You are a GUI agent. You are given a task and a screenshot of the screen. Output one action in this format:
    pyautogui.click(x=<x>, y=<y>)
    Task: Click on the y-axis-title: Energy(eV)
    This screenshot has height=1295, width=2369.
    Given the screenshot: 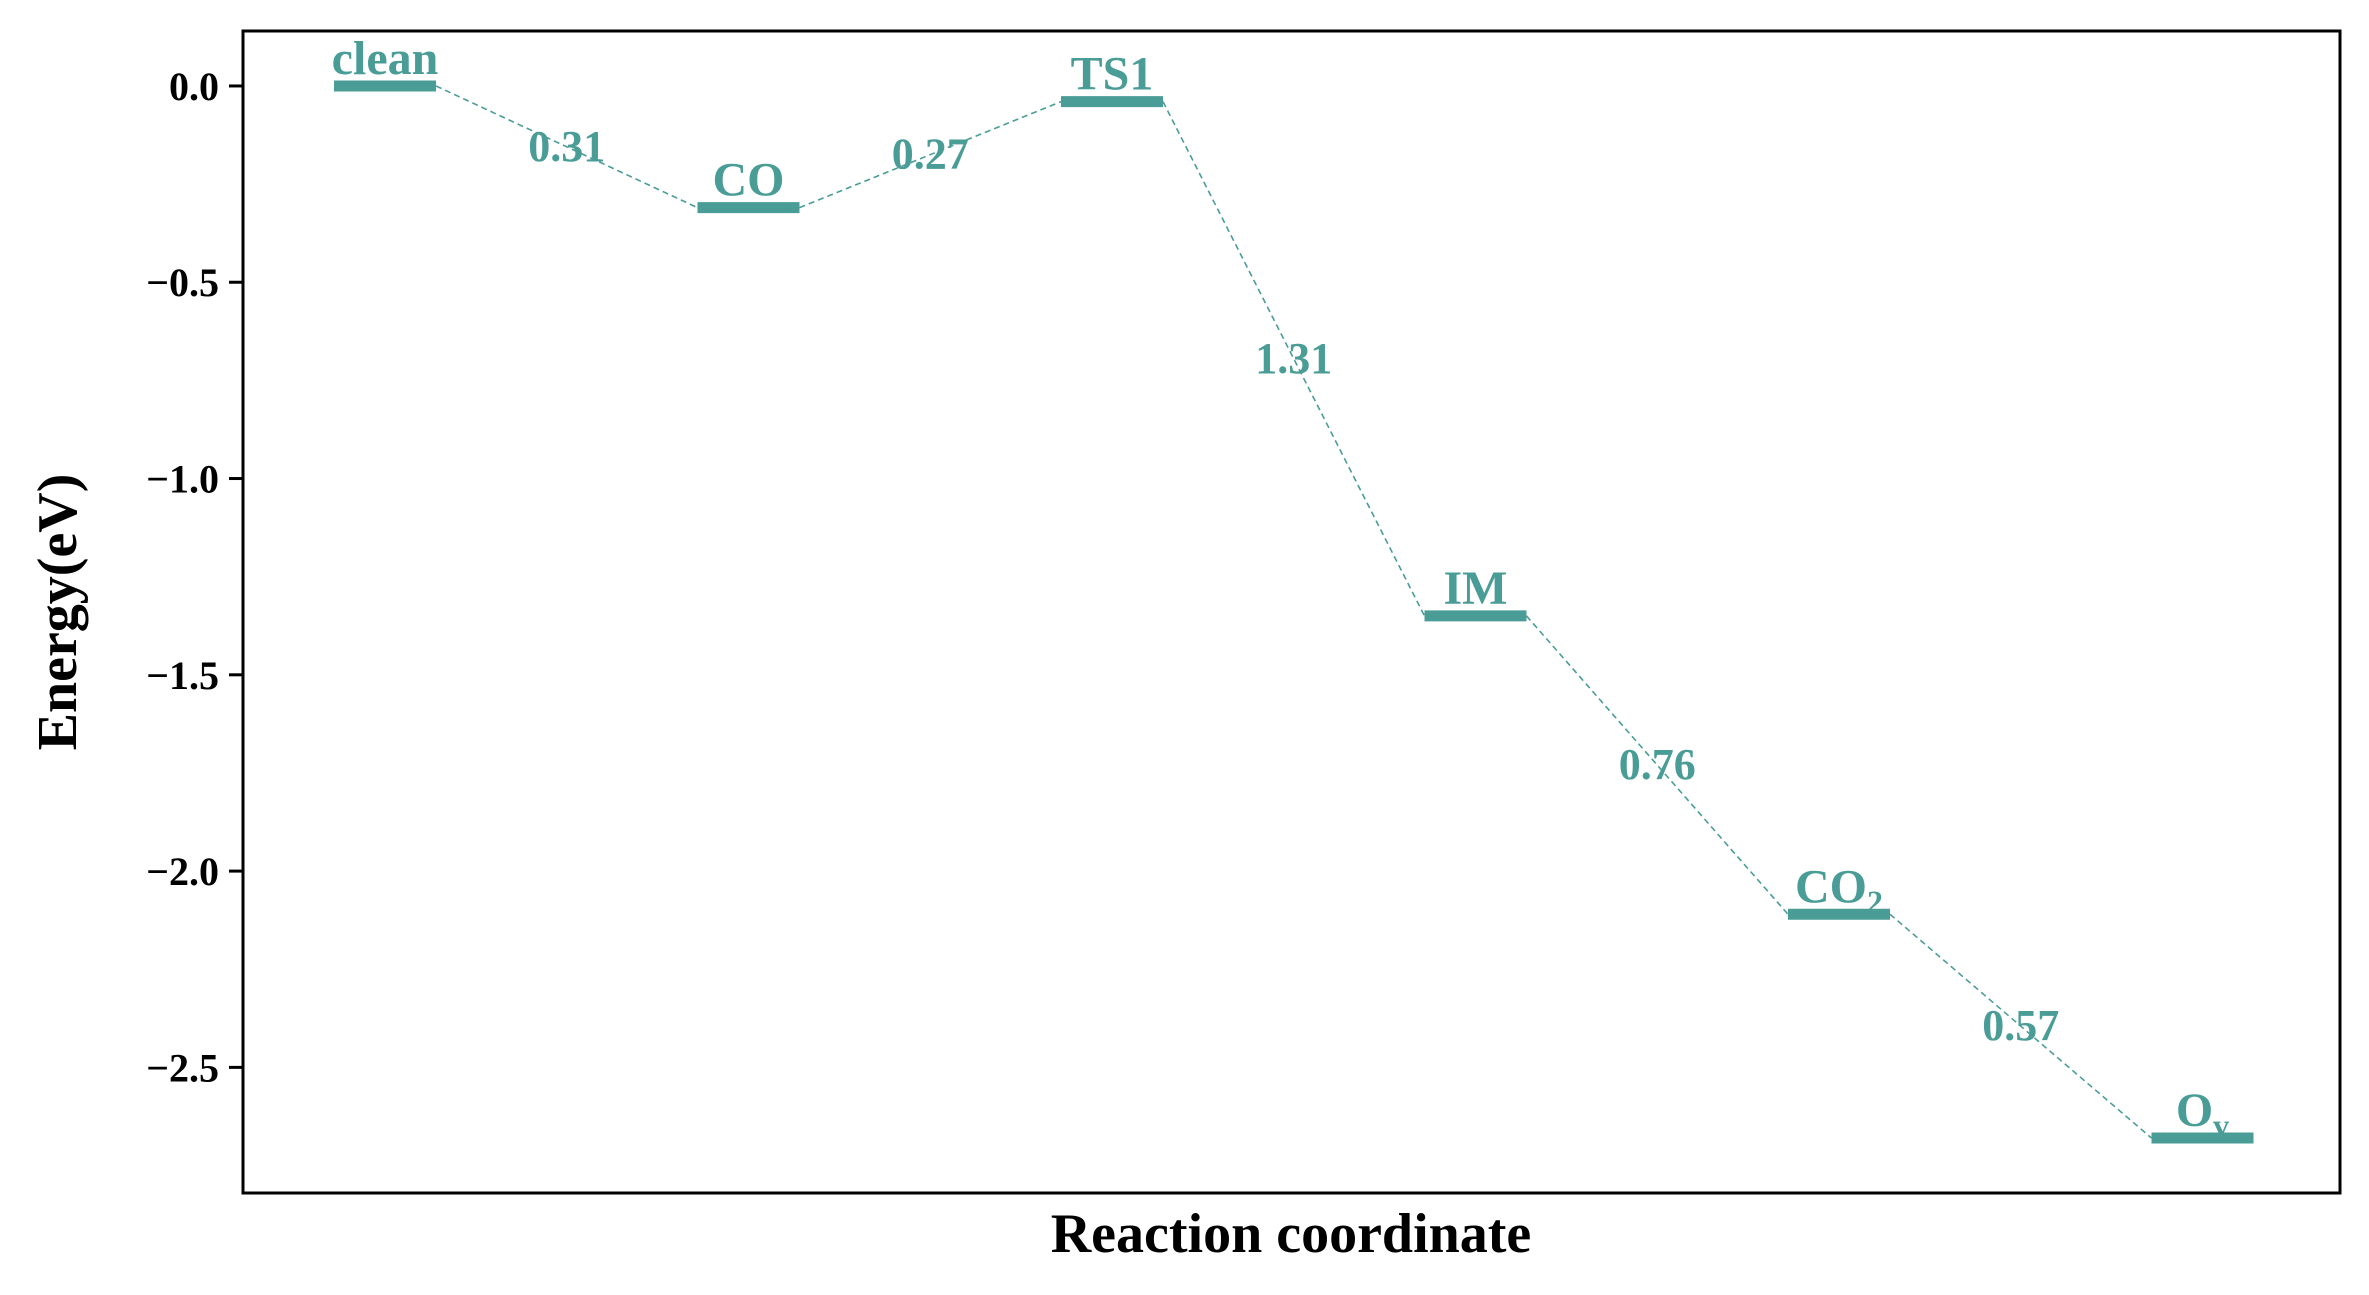 What is the action you would take?
    pyautogui.click(x=58, y=612)
    